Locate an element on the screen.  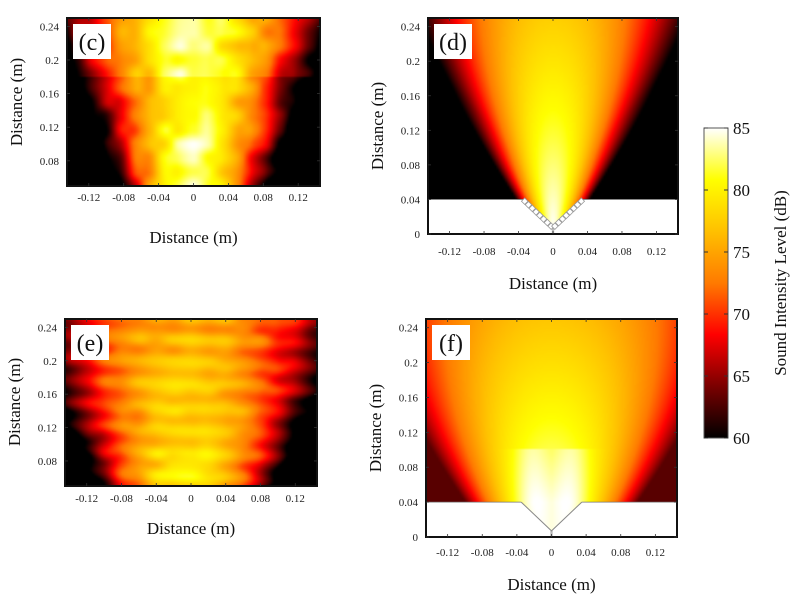
colorbar-tick-label: 80 is located at coordinates (741, 190).